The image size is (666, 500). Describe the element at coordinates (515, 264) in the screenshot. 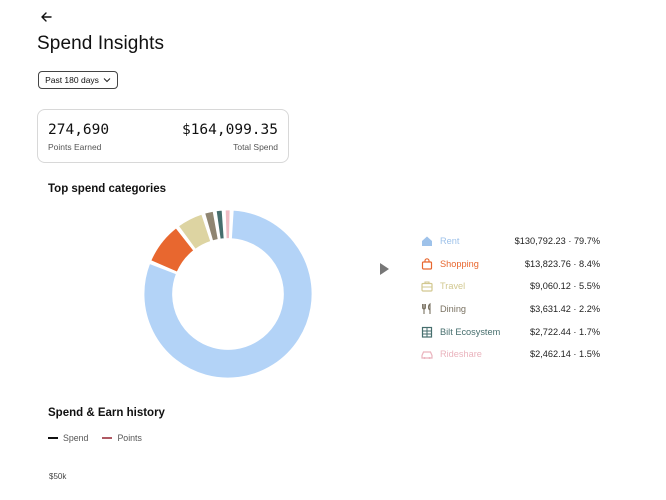

I see `legend-item-shopping: Shopping $13,823.76 · 8.4%` at that location.